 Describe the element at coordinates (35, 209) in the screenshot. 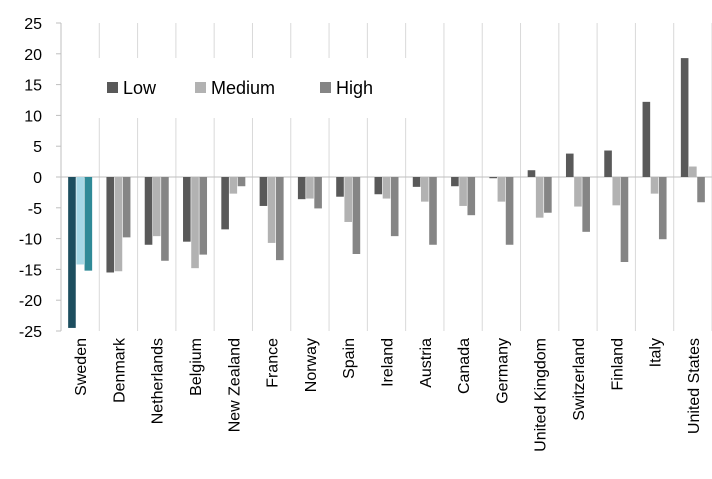

I see `y-tick-label: -5` at that location.